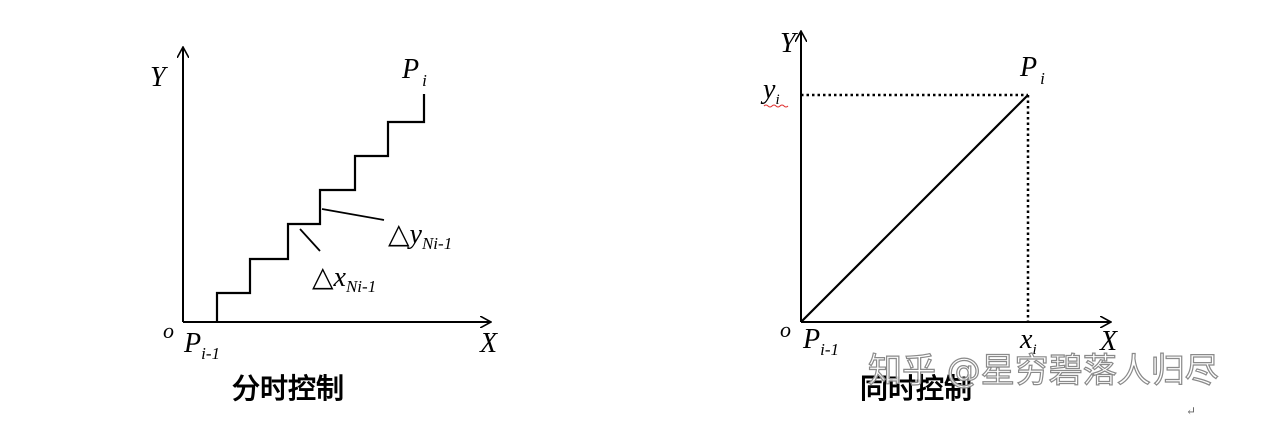 This screenshot has width=1288, height=421. Describe the element at coordinates (785, 329) in the screenshot. I see `right-origin-label: o` at that location.